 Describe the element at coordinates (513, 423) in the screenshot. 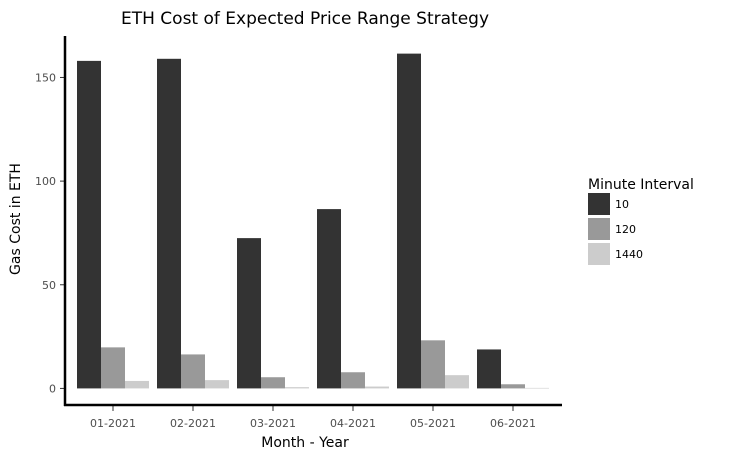

I see `x-tick-label: 06-2021` at that location.